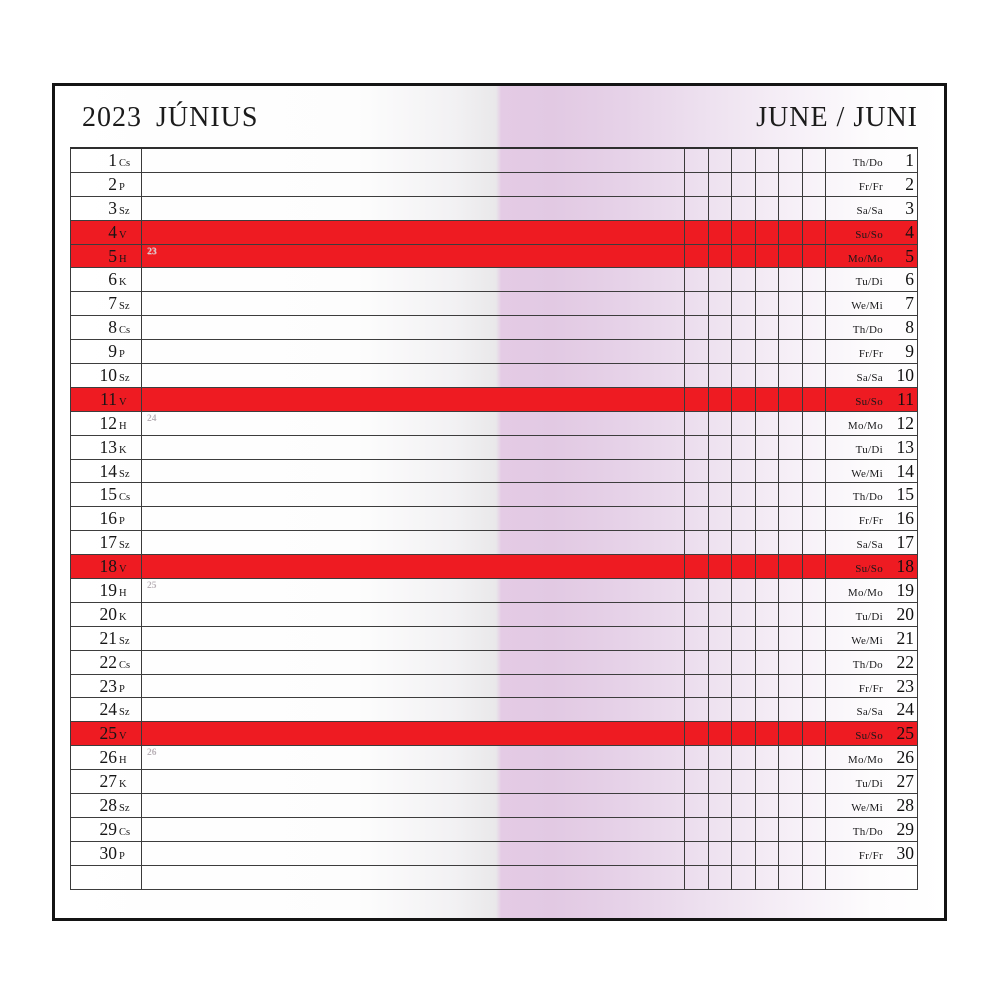 The height and width of the screenshot is (1000, 1000). I want to click on day-cell-right: Tu/Di 6, so click(869, 279).